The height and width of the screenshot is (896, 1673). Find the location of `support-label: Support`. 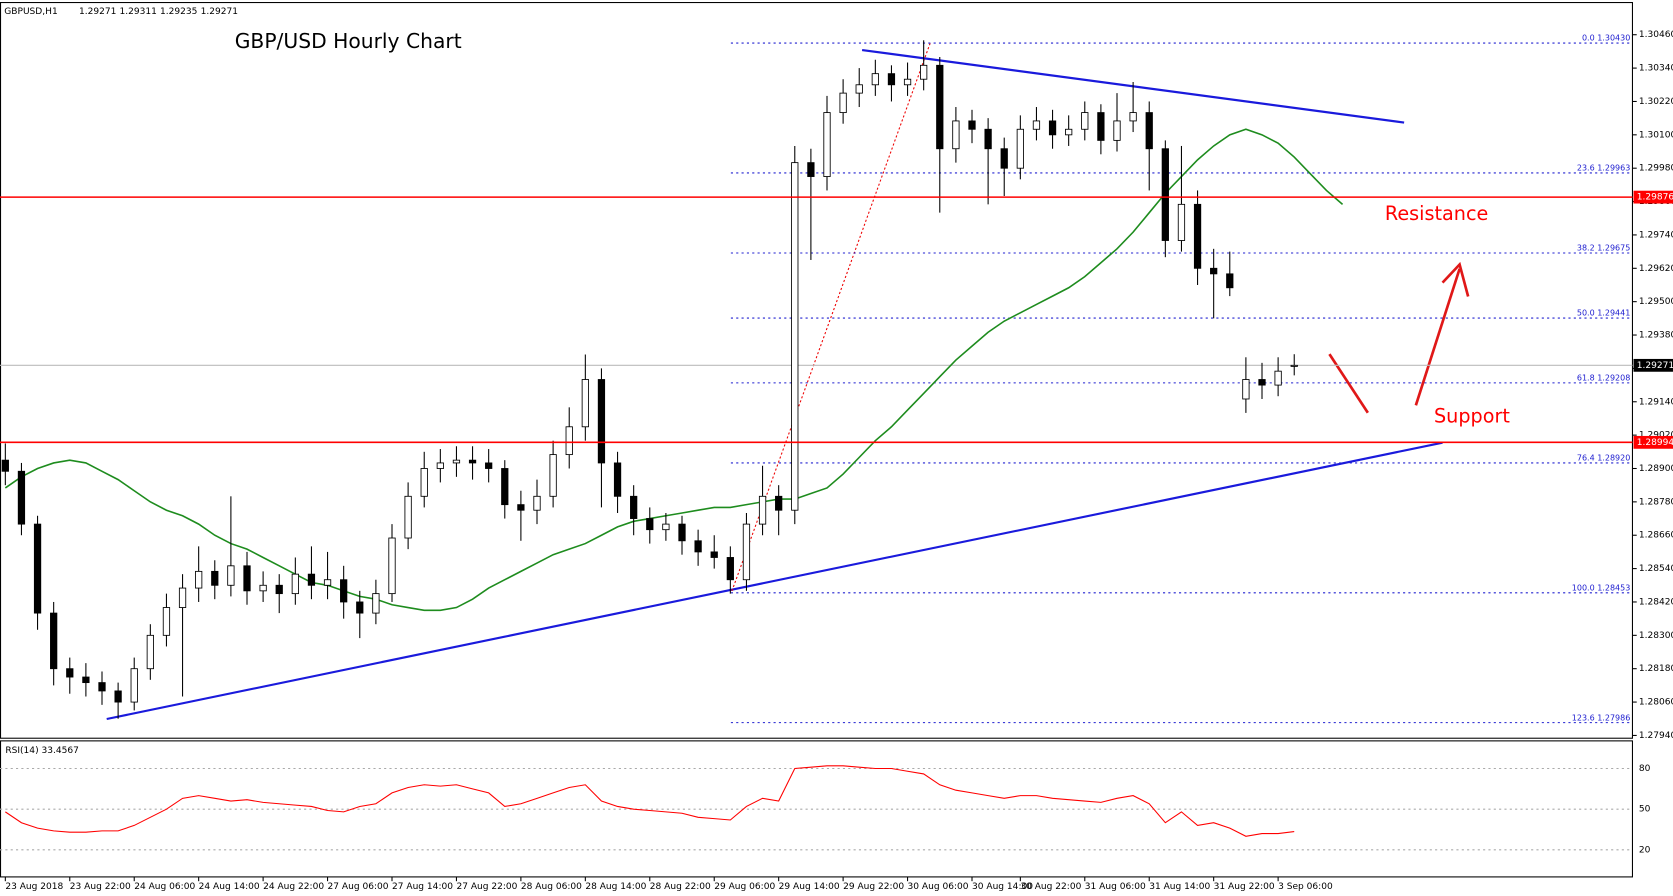

support-label: Support is located at coordinates (1472, 416).